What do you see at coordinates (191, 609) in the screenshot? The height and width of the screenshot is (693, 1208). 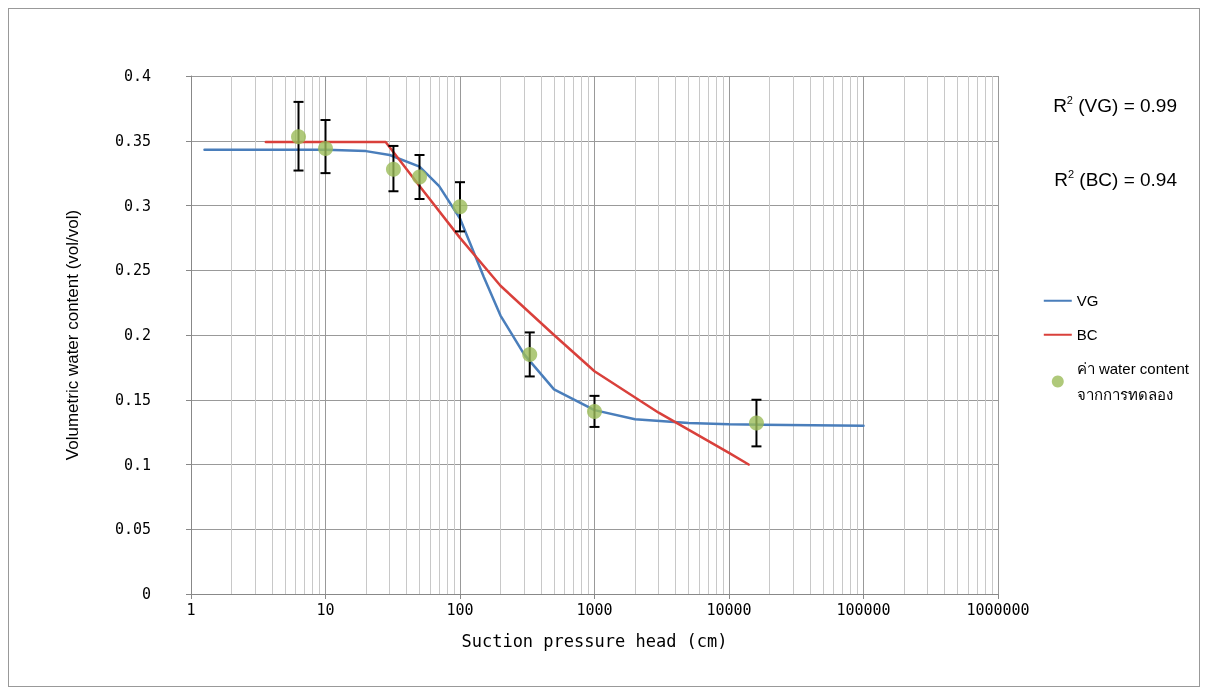 I see `x-tick-label: 1` at bounding box center [191, 609].